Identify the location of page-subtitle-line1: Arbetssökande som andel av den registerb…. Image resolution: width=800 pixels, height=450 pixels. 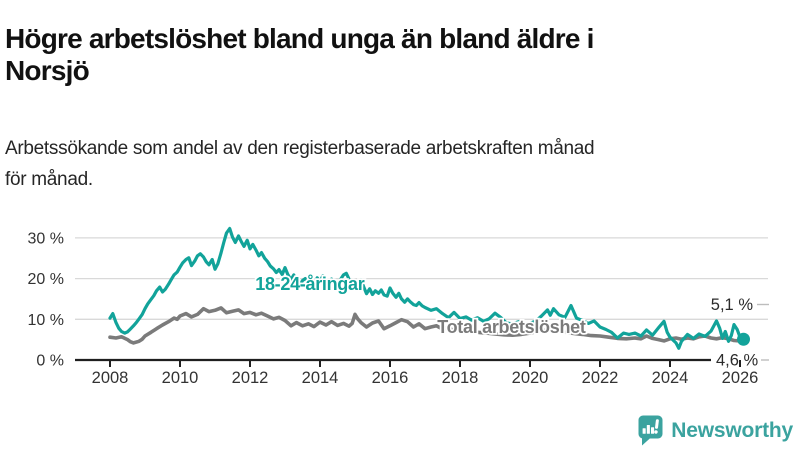
(300, 148).